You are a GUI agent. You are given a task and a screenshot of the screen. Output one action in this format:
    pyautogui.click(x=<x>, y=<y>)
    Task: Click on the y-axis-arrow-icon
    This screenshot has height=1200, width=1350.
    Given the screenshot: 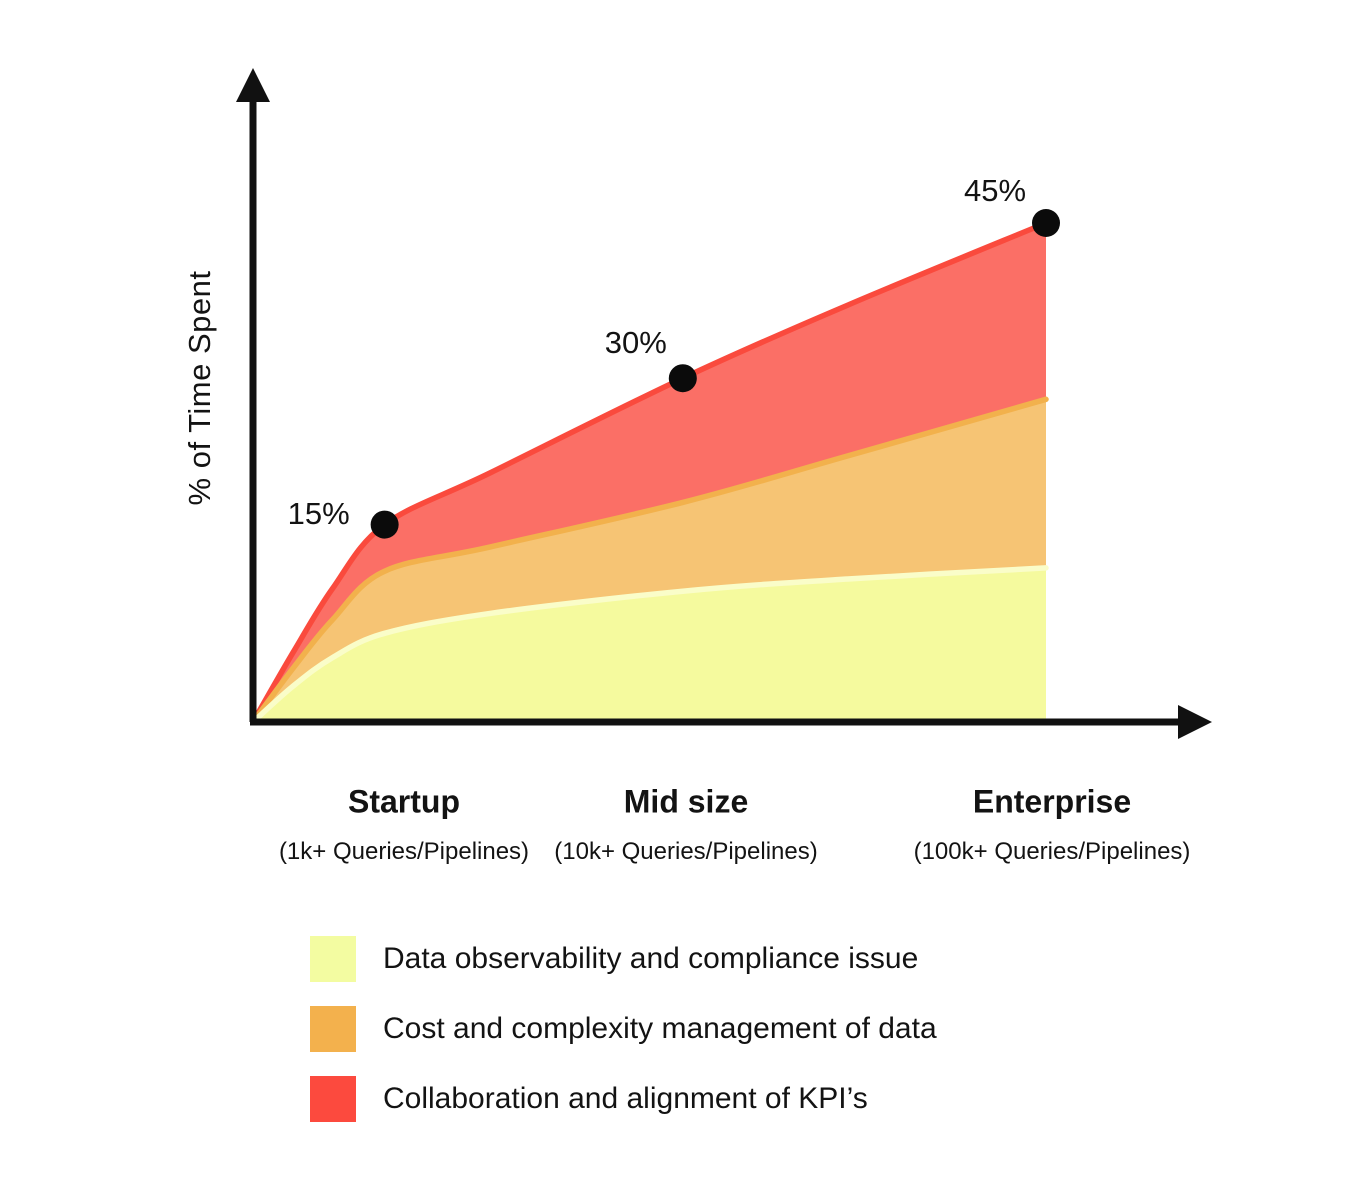 What is the action you would take?
    pyautogui.click(x=253, y=85)
    